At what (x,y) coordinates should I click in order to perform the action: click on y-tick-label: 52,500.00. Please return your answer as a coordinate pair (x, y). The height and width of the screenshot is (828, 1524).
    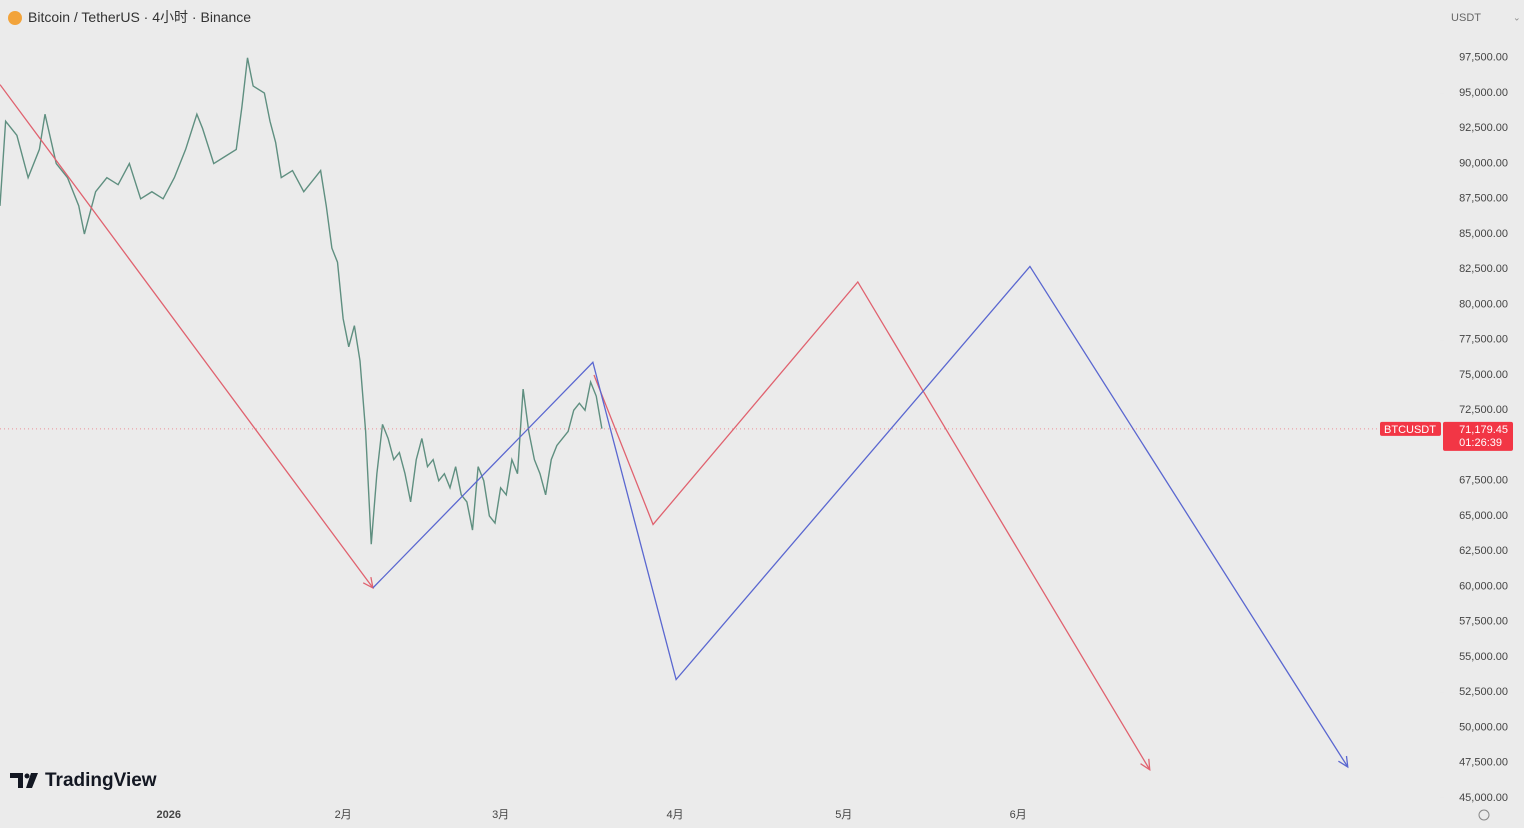
    Looking at the image, I should click on (1483, 692).